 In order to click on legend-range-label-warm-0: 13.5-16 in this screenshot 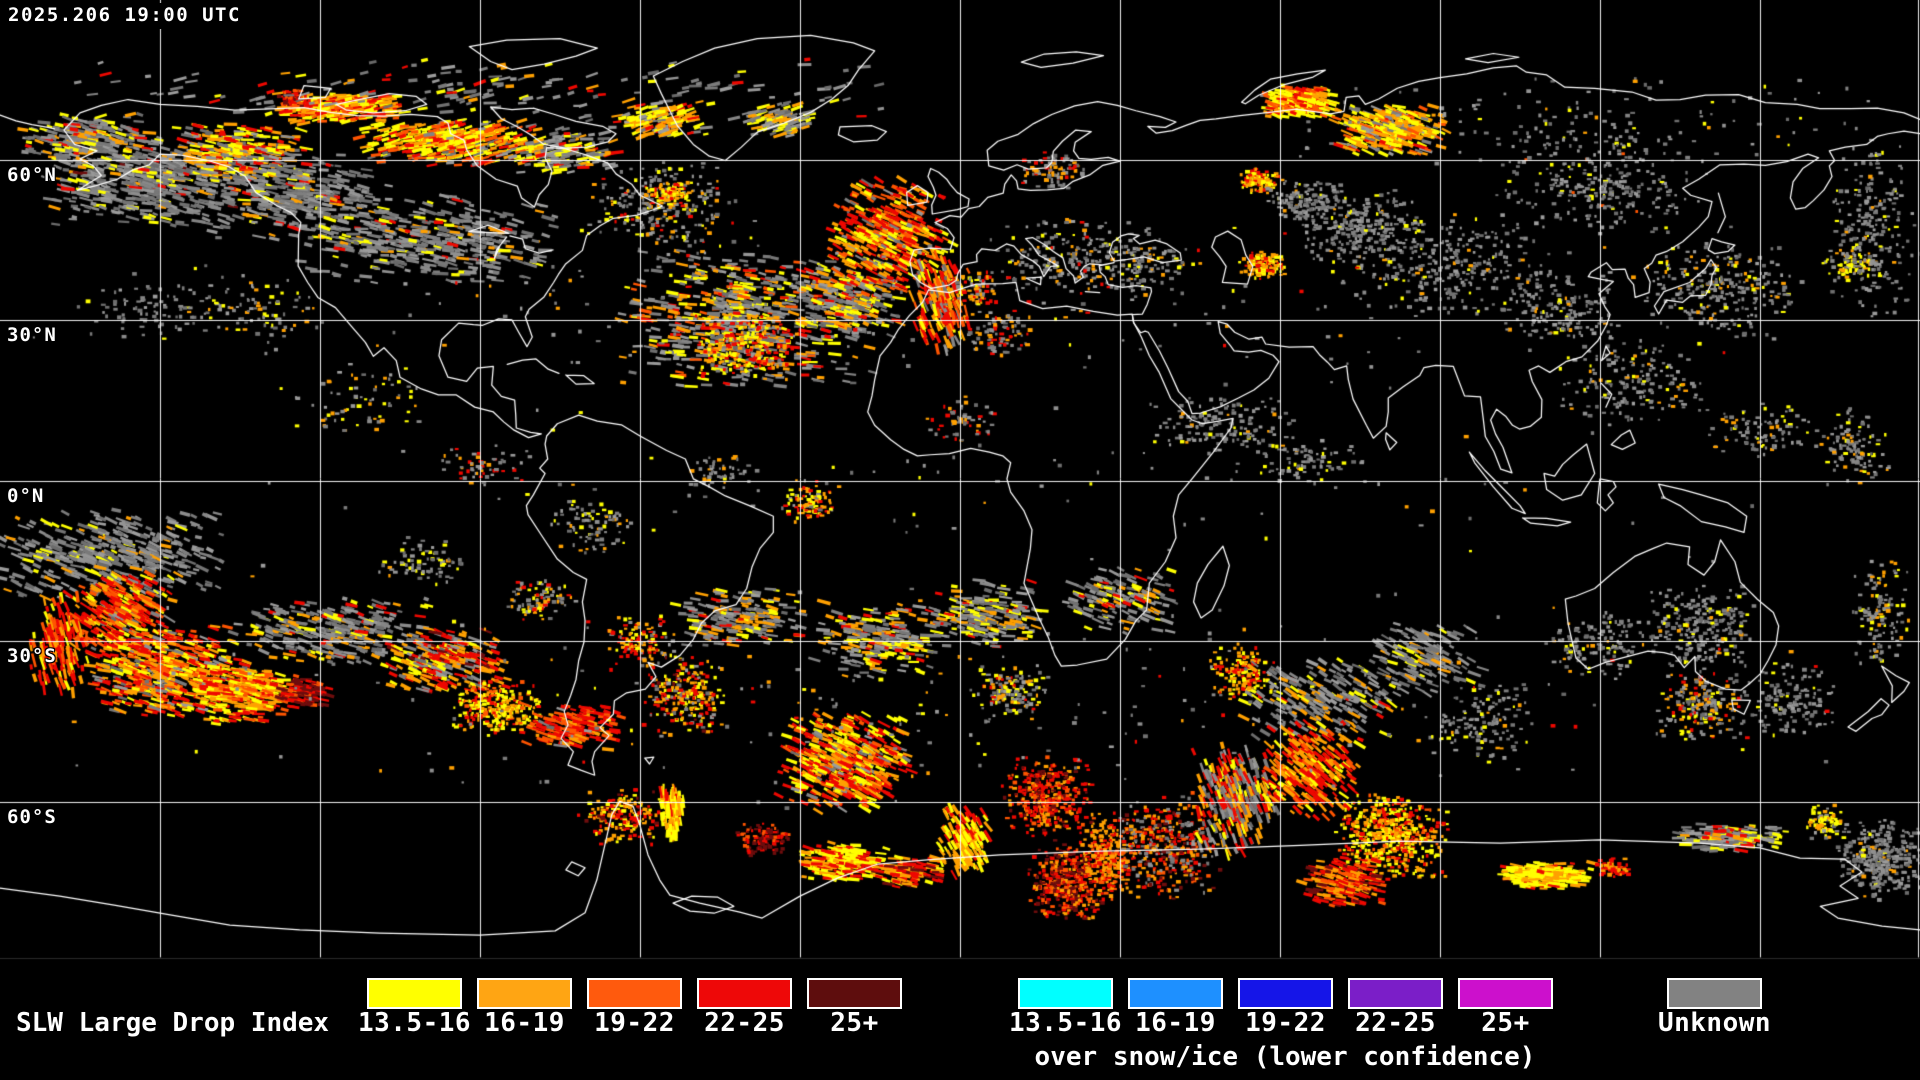, I will do `click(414, 1023)`.